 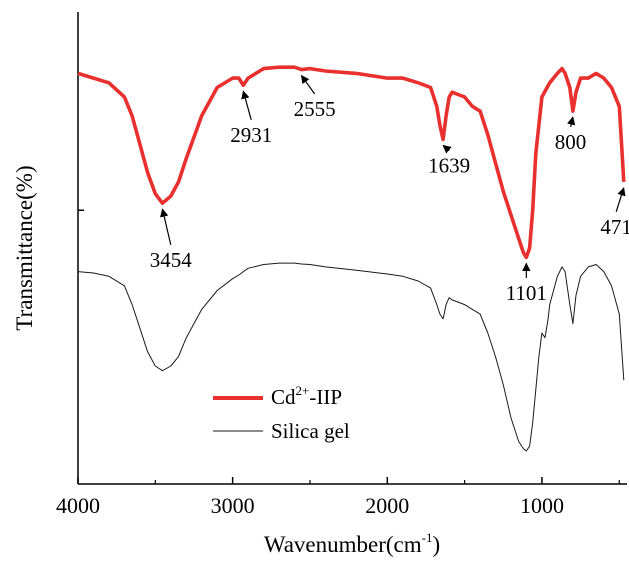 What do you see at coordinates (233, 505) in the screenshot?
I see `x-tick-label-3000: 3000` at bounding box center [233, 505].